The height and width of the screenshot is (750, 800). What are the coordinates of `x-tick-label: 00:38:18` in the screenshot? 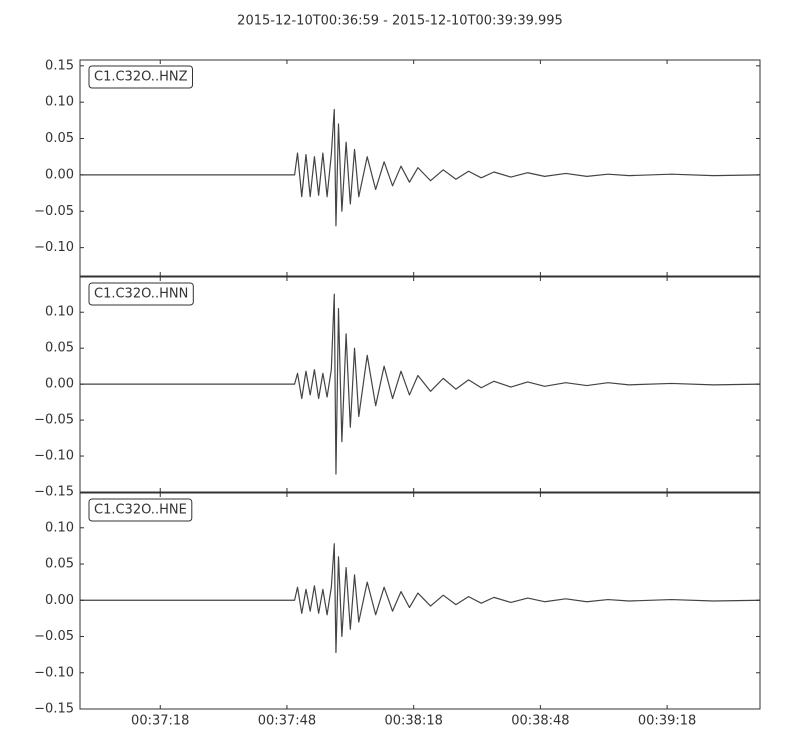 It's located at (413, 721).